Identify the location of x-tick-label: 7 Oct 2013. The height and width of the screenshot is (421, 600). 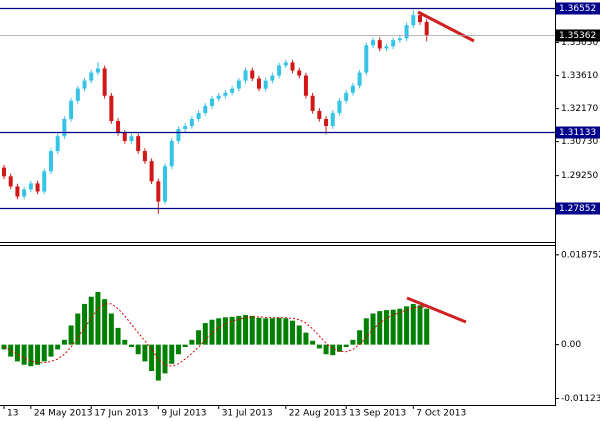
(441, 414).